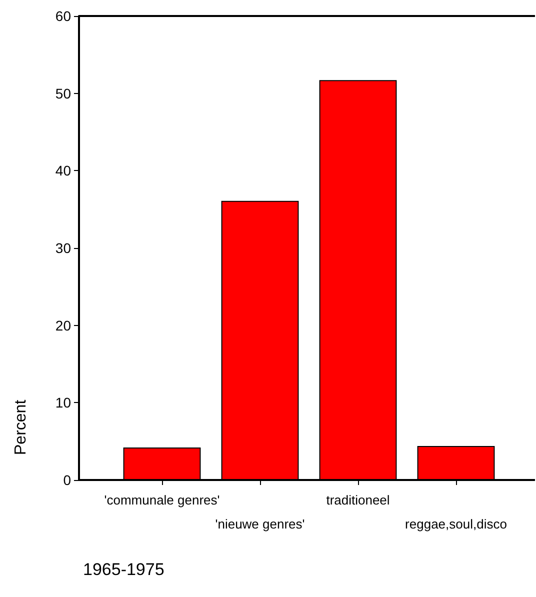 The height and width of the screenshot is (597, 536). Describe the element at coordinates (358, 500) in the screenshot. I see `x-tick-label: traditioneel` at that location.